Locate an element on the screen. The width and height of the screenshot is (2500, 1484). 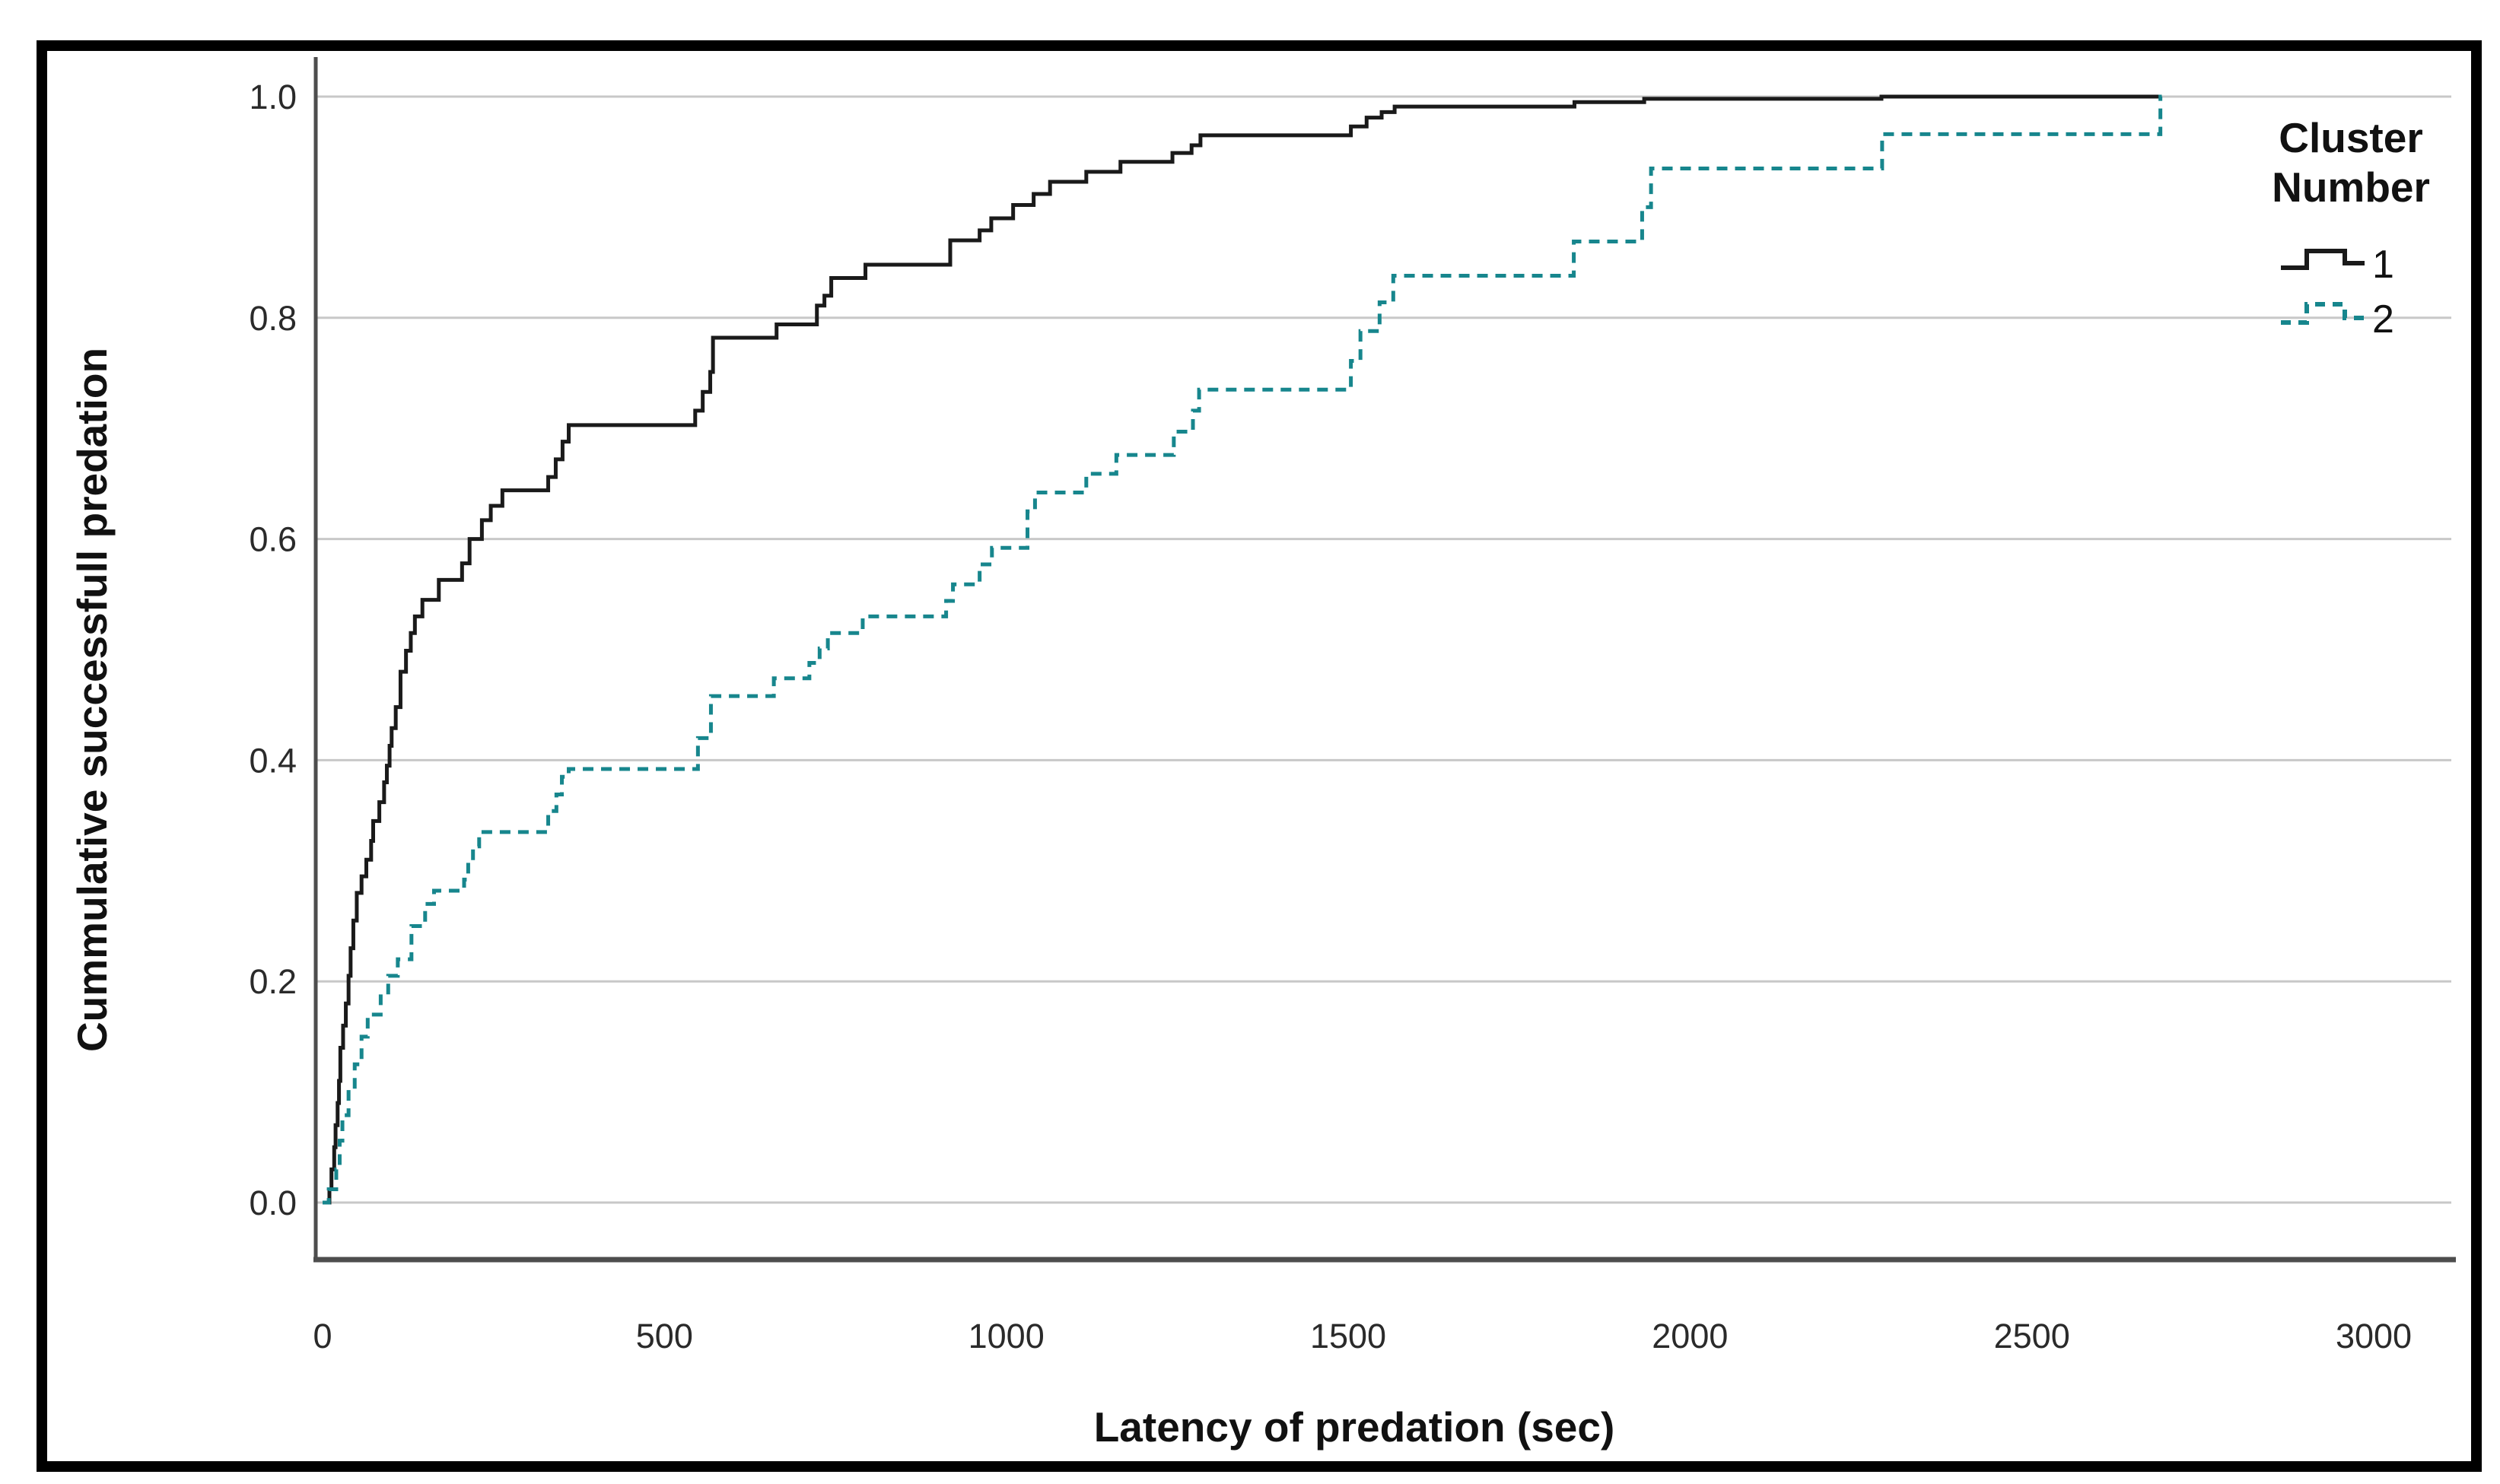
y-tick-label: 0.6 is located at coordinates (273, 539).